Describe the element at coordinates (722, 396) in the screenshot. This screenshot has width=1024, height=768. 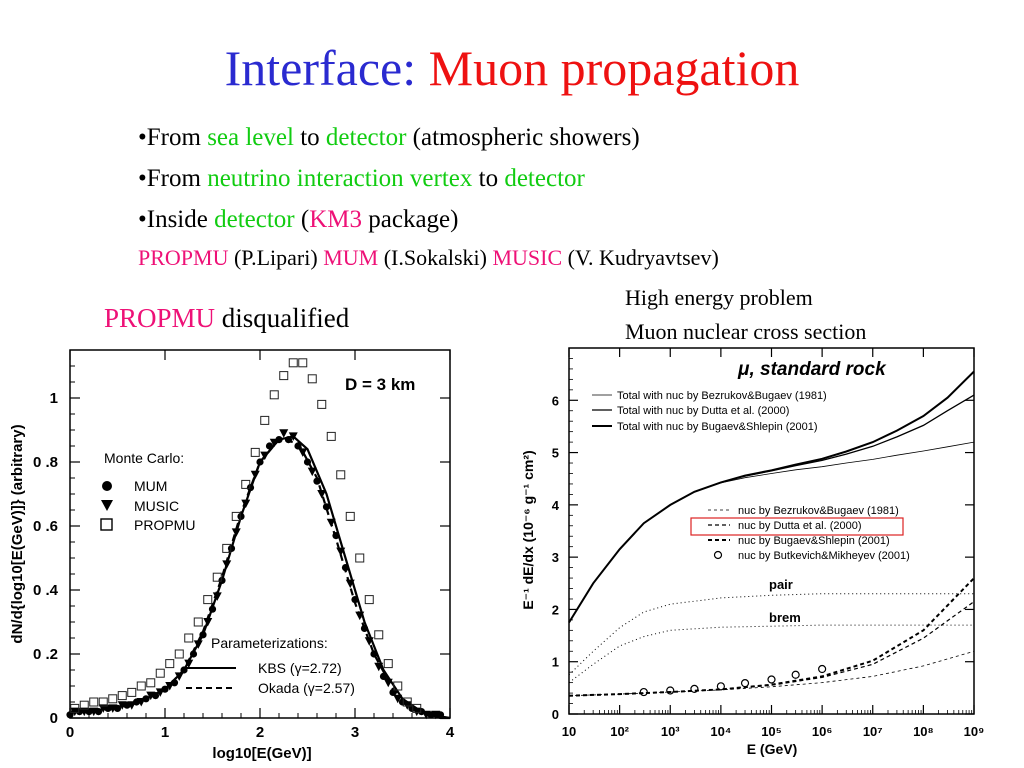
I see `legend-total-bb: Total with nuc by Bezrukov&Bugaev (1981)` at that location.